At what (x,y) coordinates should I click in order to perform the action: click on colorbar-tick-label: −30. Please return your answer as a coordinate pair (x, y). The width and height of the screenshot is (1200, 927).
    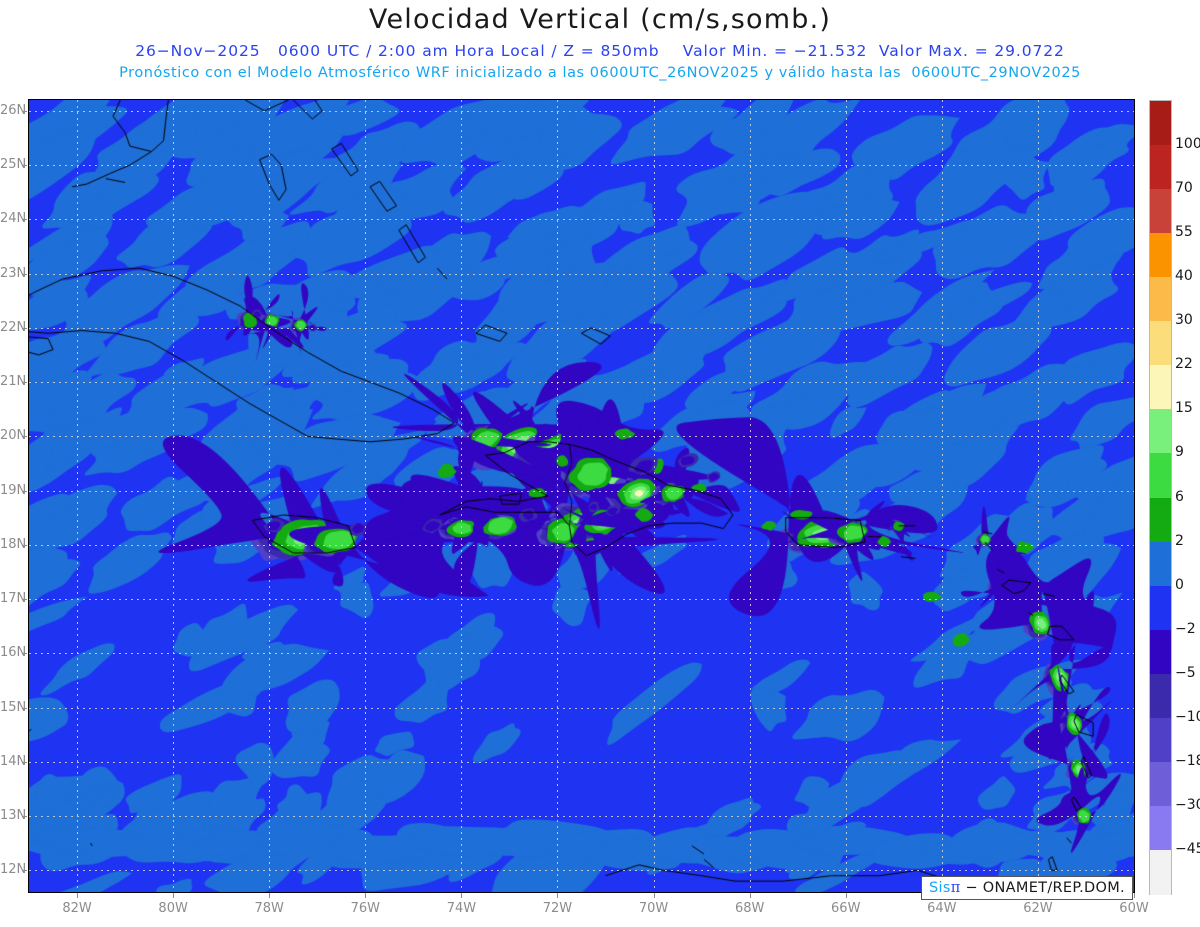
    Looking at the image, I should click on (1187, 804).